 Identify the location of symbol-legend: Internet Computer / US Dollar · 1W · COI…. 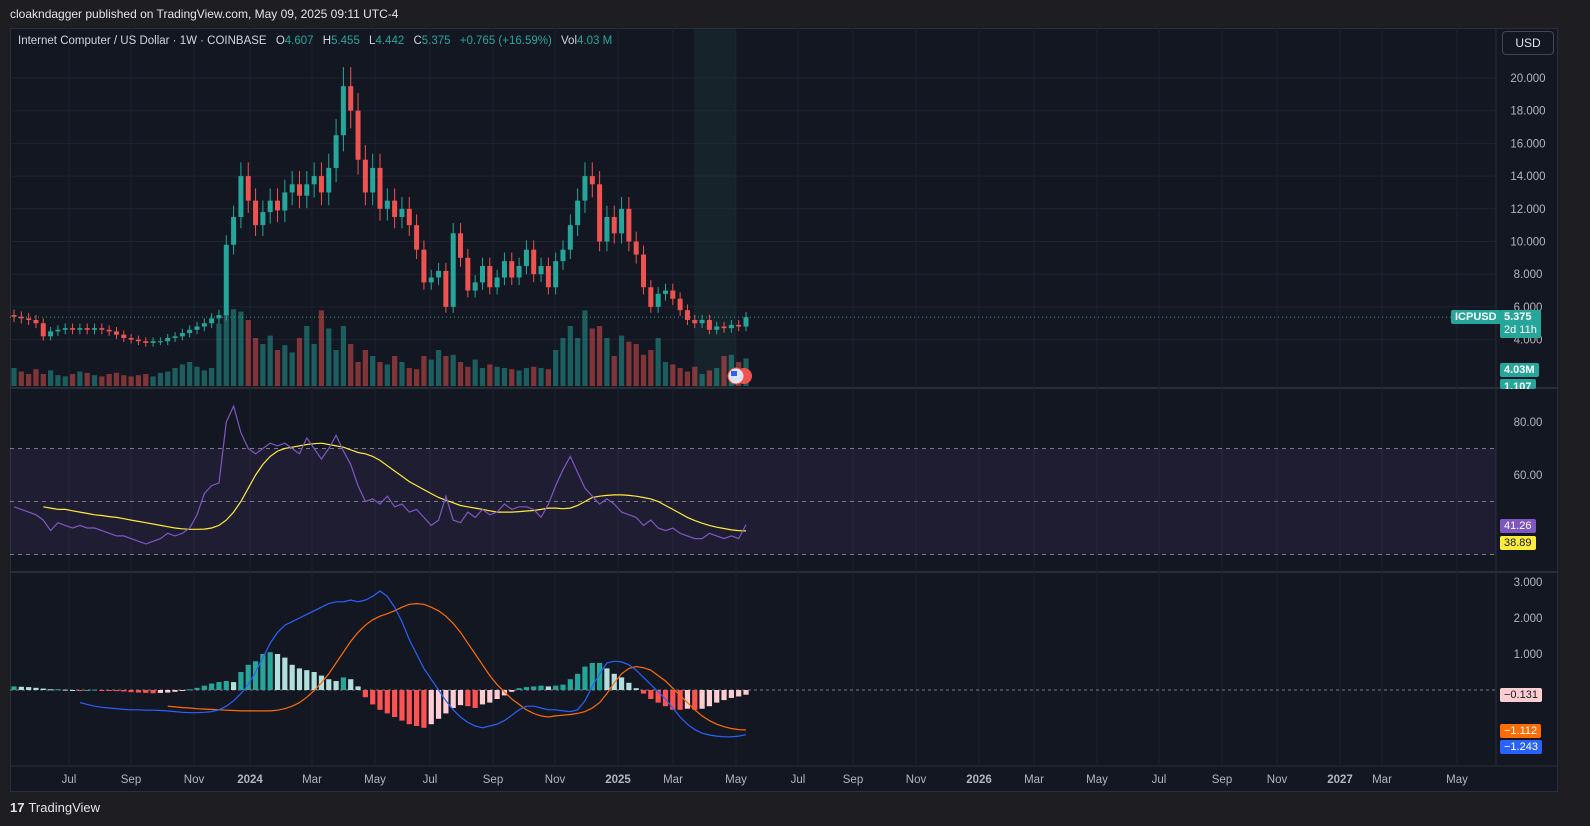
(315, 41).